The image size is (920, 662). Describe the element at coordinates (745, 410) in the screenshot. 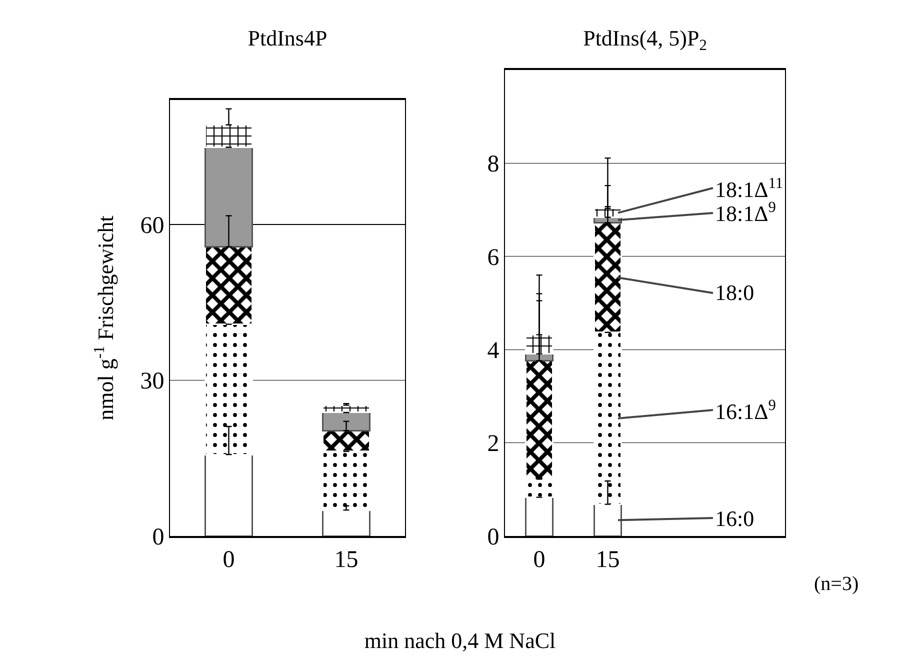

I see `text: 16:1Δ$^{9}$` at that location.